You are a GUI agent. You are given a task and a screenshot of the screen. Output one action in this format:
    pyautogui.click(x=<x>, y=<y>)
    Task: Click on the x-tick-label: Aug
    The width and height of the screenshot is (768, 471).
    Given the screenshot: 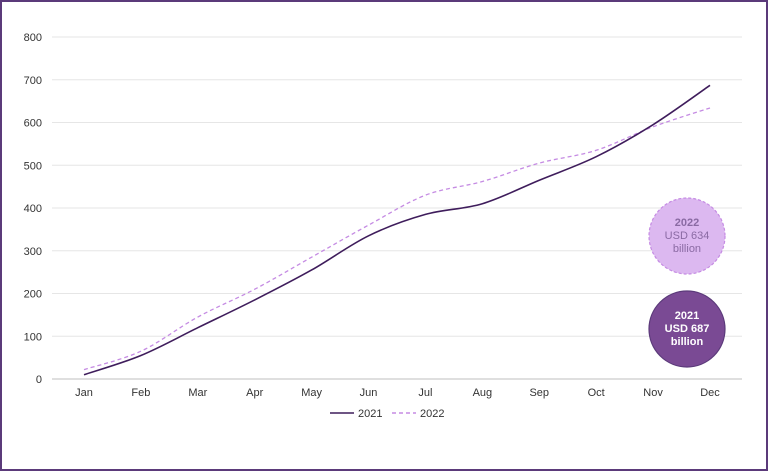 What is the action you would take?
    pyautogui.click(x=483, y=393)
    